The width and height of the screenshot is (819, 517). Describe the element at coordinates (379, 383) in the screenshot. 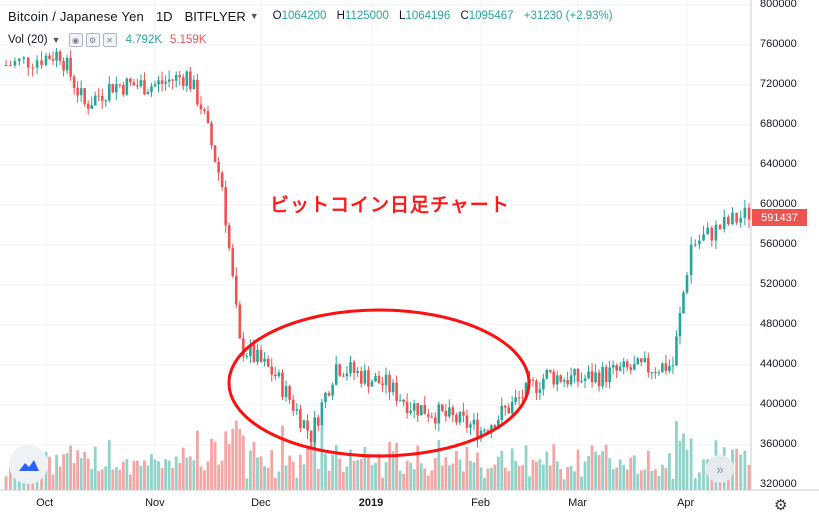

I see `highlight-ellipse` at that location.